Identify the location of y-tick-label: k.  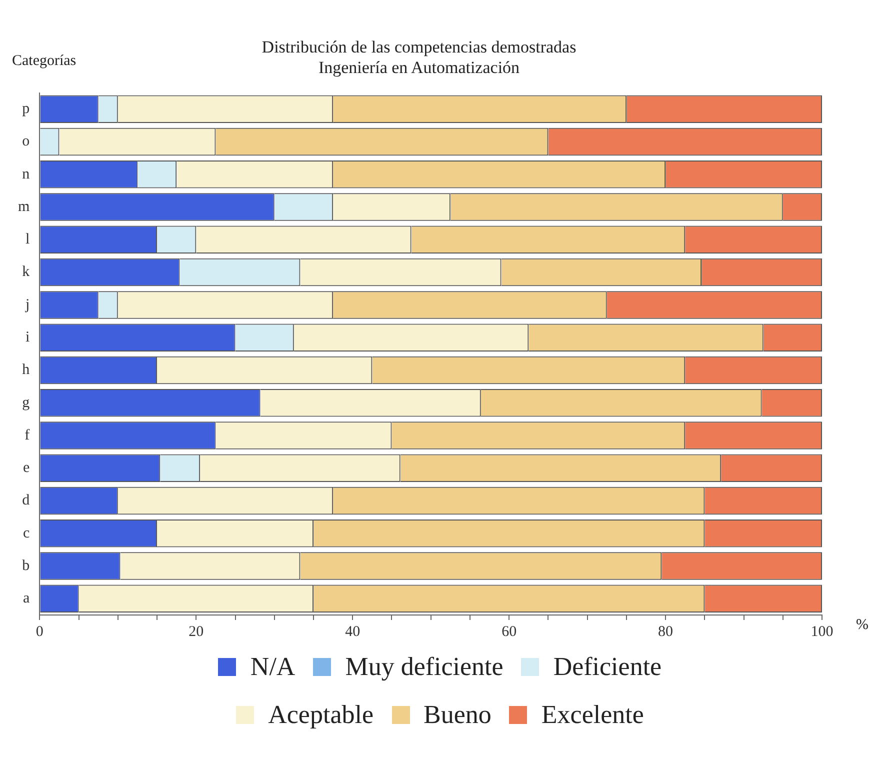
(26, 272).